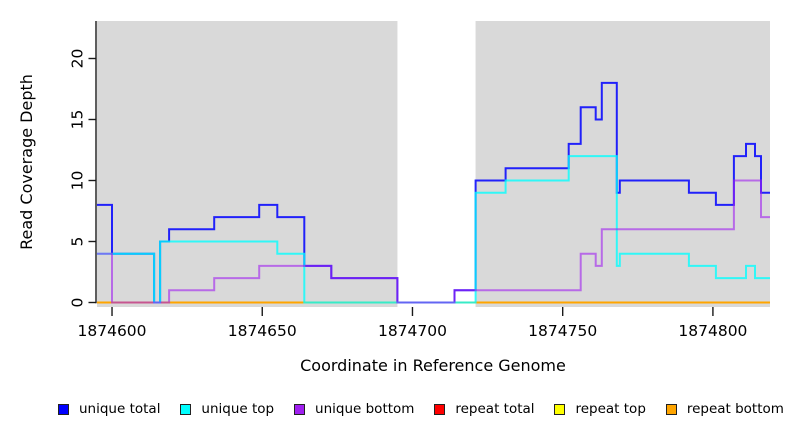  What do you see at coordinates (365, 409) in the screenshot?
I see `legend-label: unique bottom` at bounding box center [365, 409].